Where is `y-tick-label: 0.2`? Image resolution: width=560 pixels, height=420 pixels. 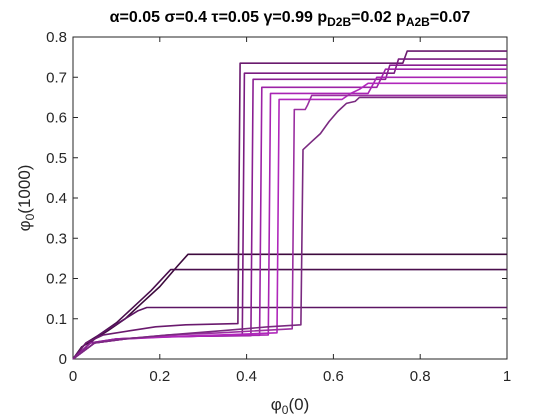
y-tick-label: 0.2 is located at coordinates (56, 279).